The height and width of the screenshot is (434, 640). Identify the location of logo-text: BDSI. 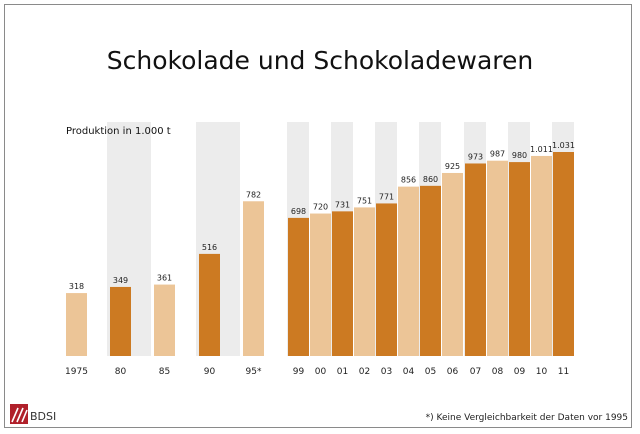
(43, 416).